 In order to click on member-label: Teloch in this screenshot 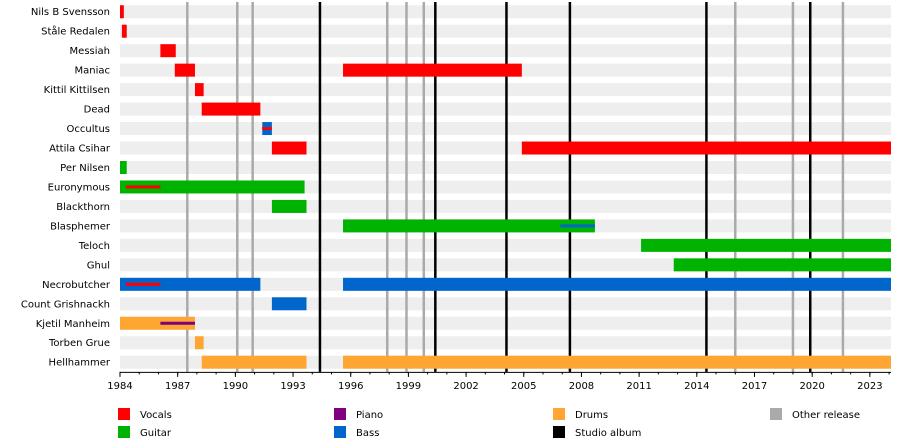, I will do `click(94, 246)`.